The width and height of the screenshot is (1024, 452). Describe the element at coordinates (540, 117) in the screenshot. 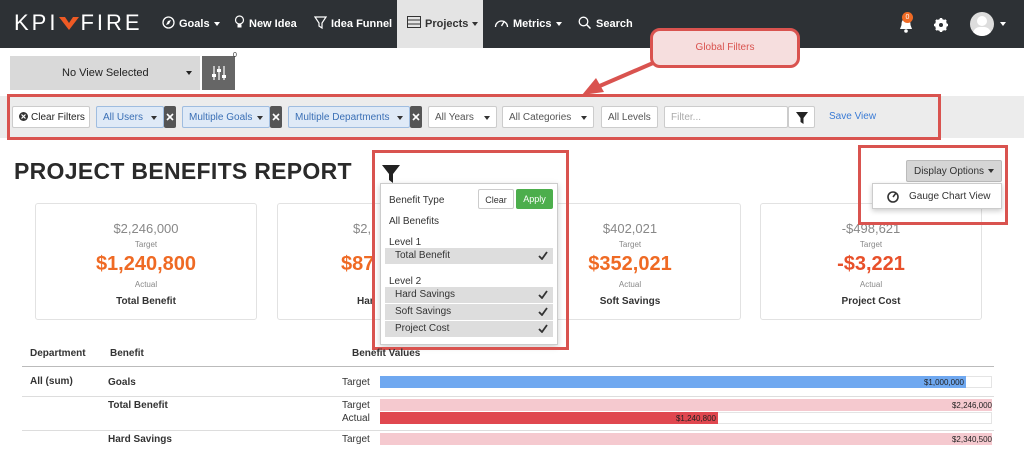

I see `label: All Categories` at that location.